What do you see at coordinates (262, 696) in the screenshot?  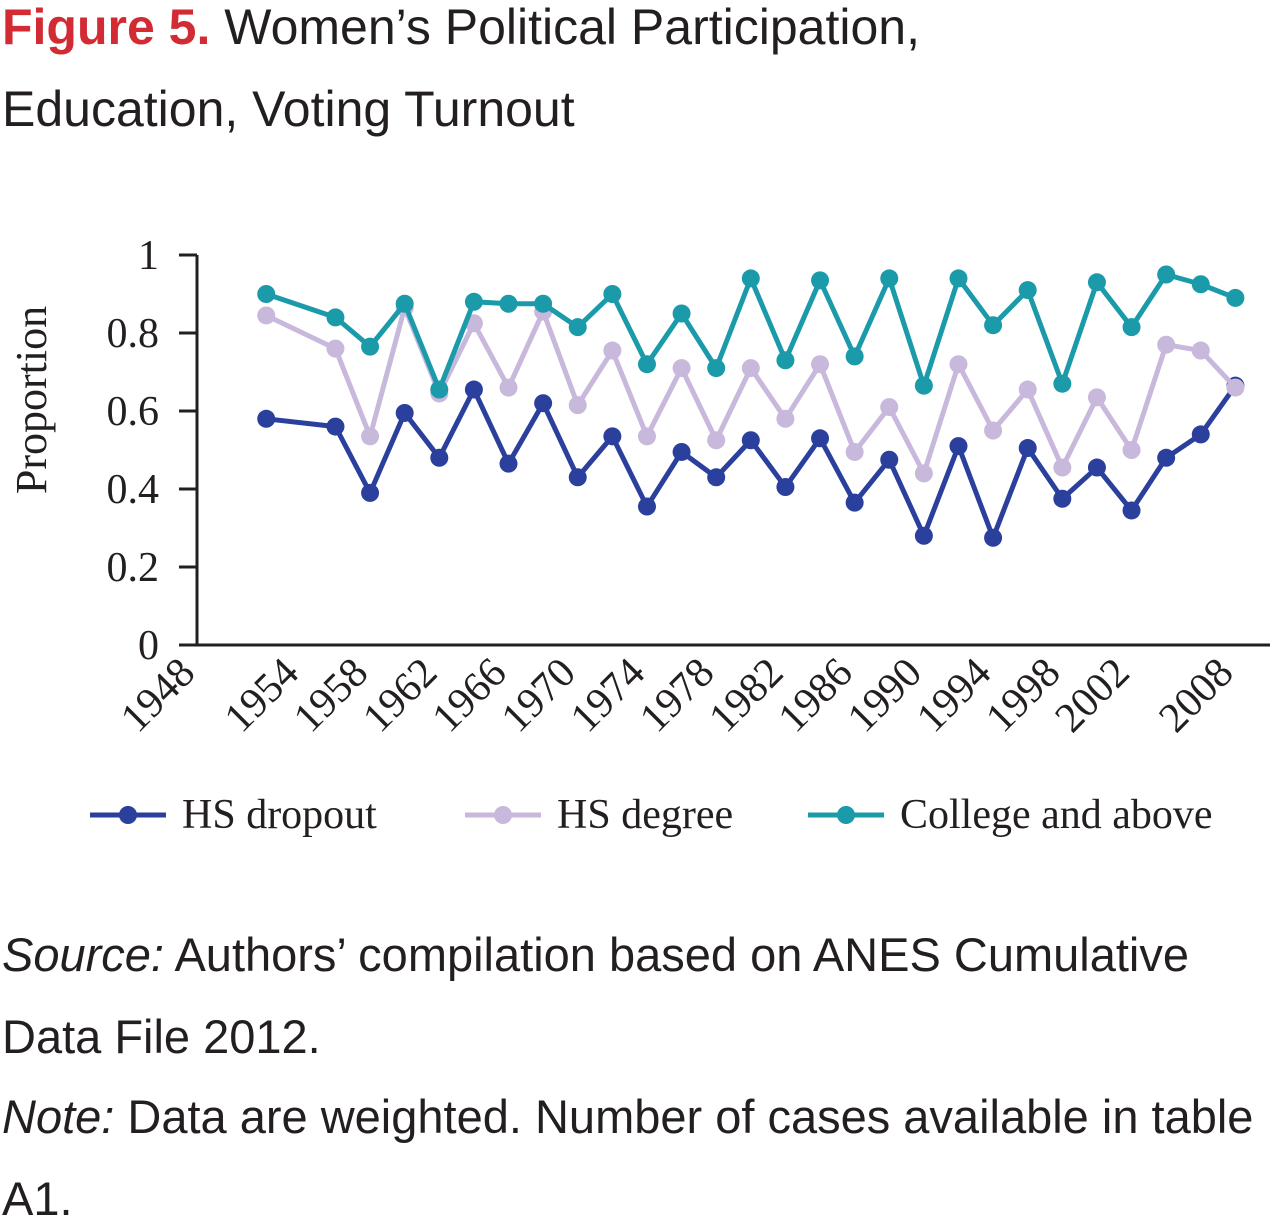 I see `x-tick-label: 1954` at bounding box center [262, 696].